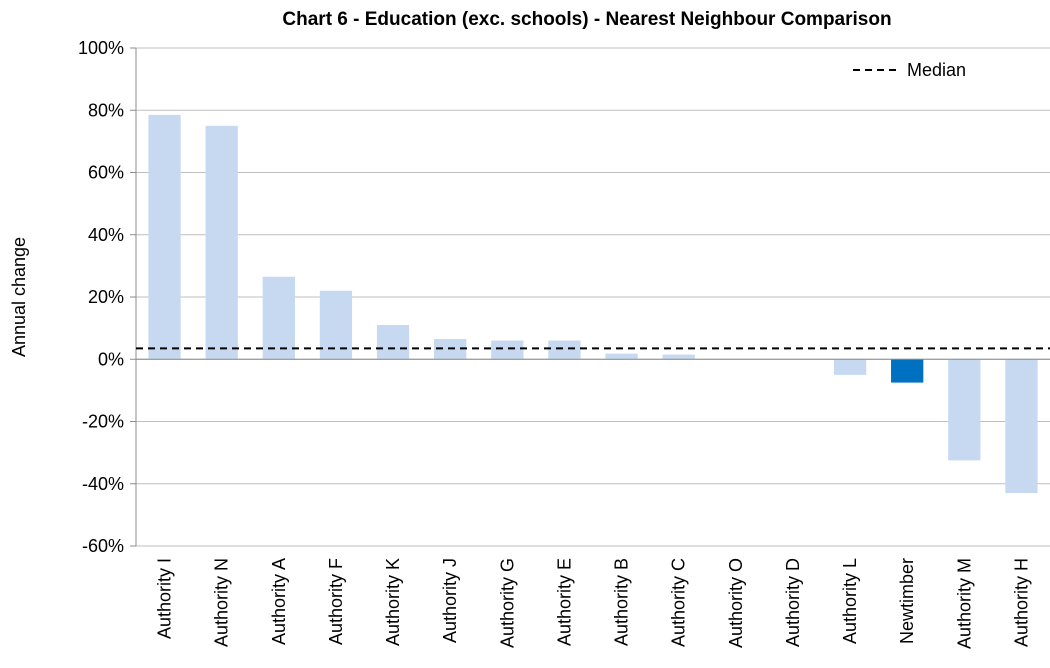  Describe the element at coordinates (1021, 602) in the screenshot. I see `x-tick-label: Authority H` at that location.